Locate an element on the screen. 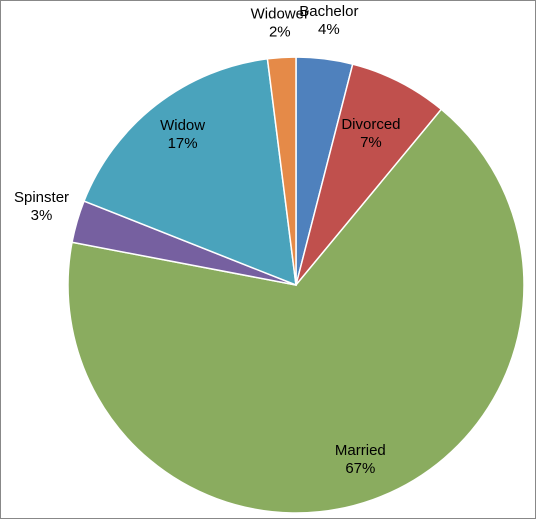  slice-value: 17% is located at coordinates (183, 143).